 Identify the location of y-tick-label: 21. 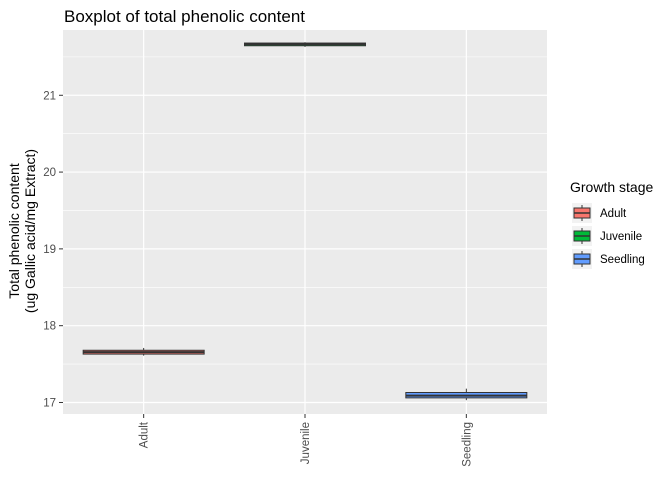
(49, 96).